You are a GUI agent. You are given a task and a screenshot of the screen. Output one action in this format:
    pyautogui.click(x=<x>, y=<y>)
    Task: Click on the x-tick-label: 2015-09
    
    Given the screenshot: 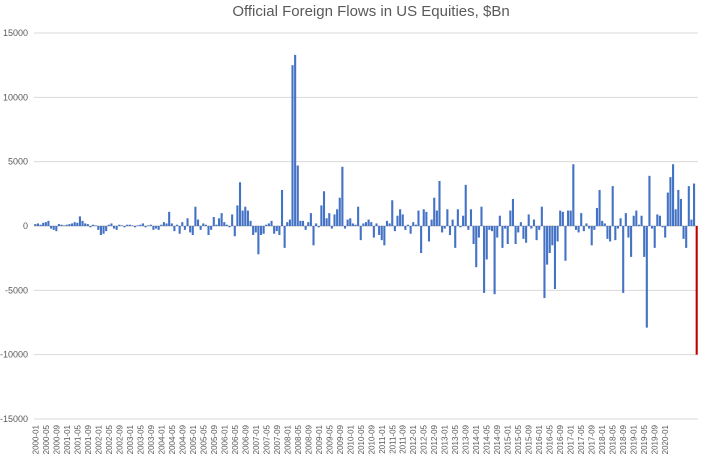 What is the action you would take?
    pyautogui.click(x=529, y=439)
    